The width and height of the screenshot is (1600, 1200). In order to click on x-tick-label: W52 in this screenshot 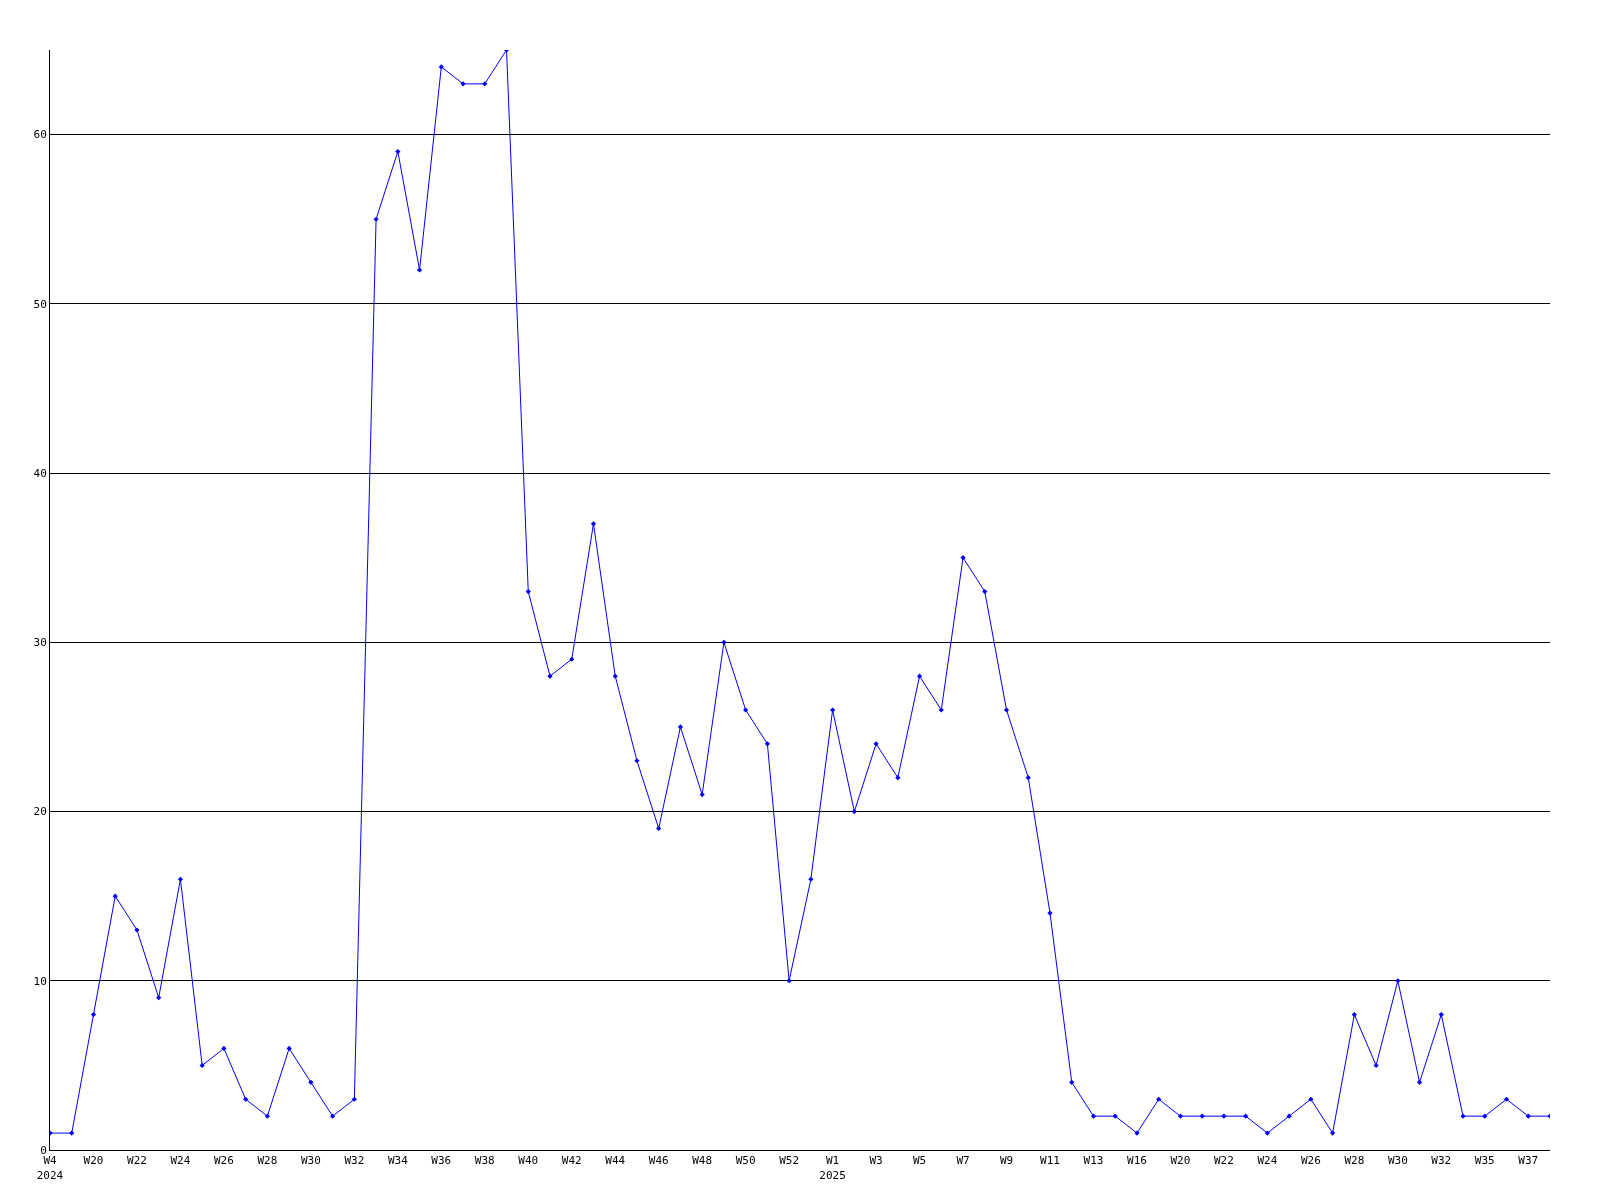, I will do `click(789, 1161)`.